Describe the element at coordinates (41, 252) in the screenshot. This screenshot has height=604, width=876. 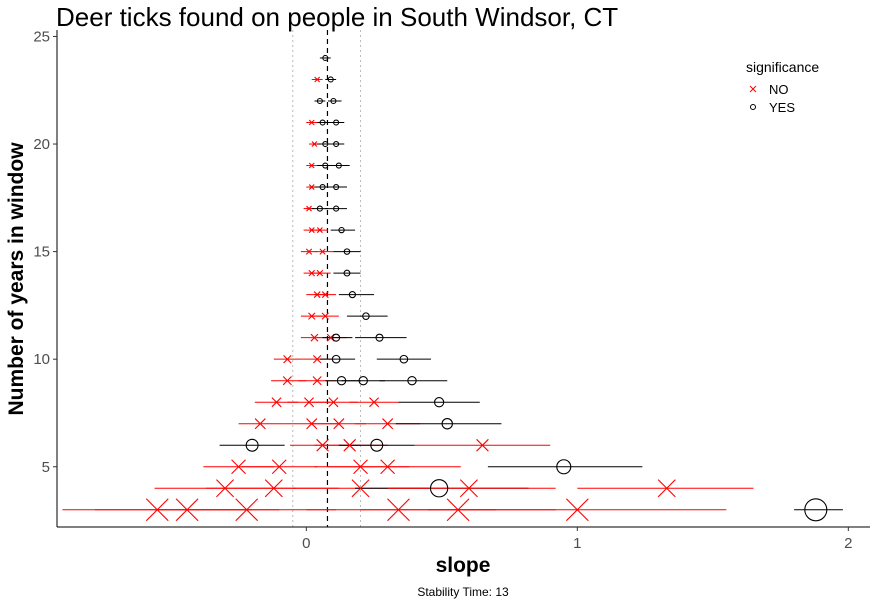
I see `y-tick-label-2: 15` at that location.